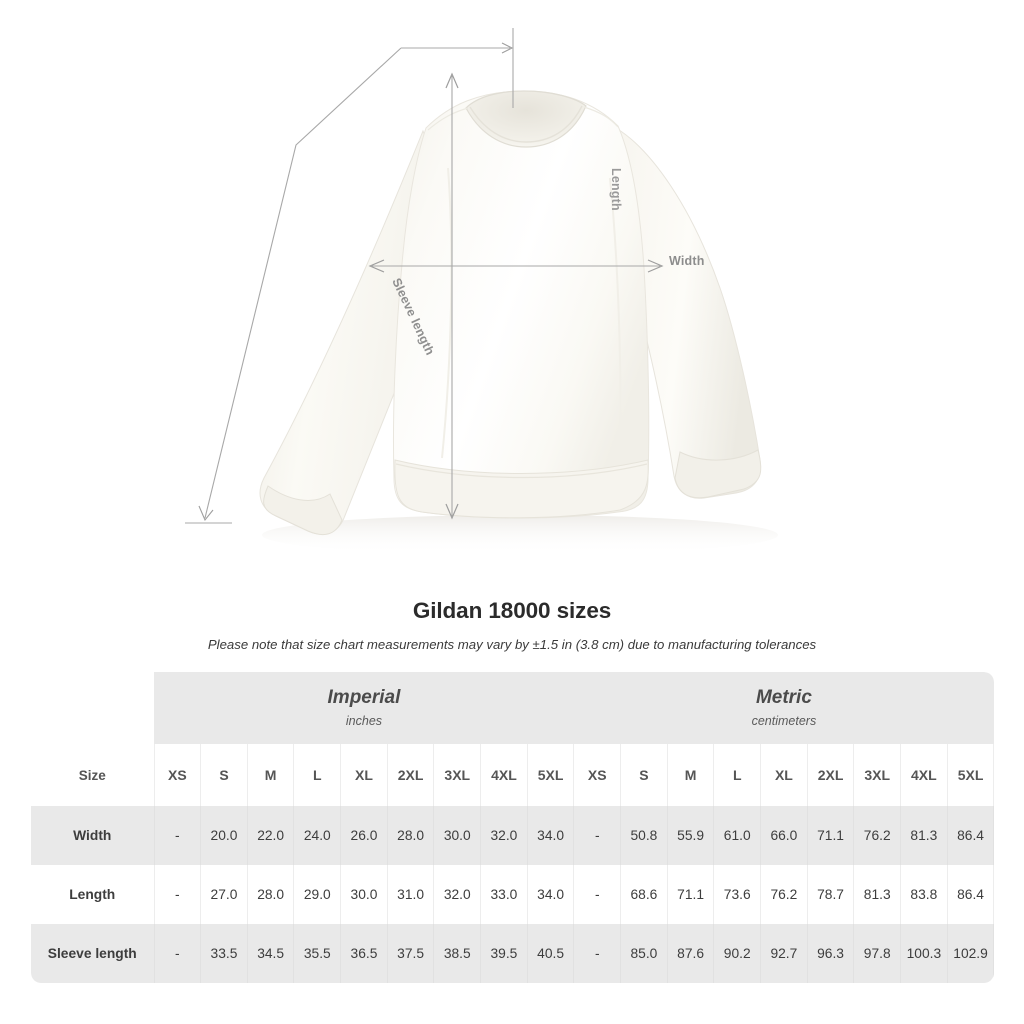  I want to click on length-arrowhead-bottom, so click(452, 511).